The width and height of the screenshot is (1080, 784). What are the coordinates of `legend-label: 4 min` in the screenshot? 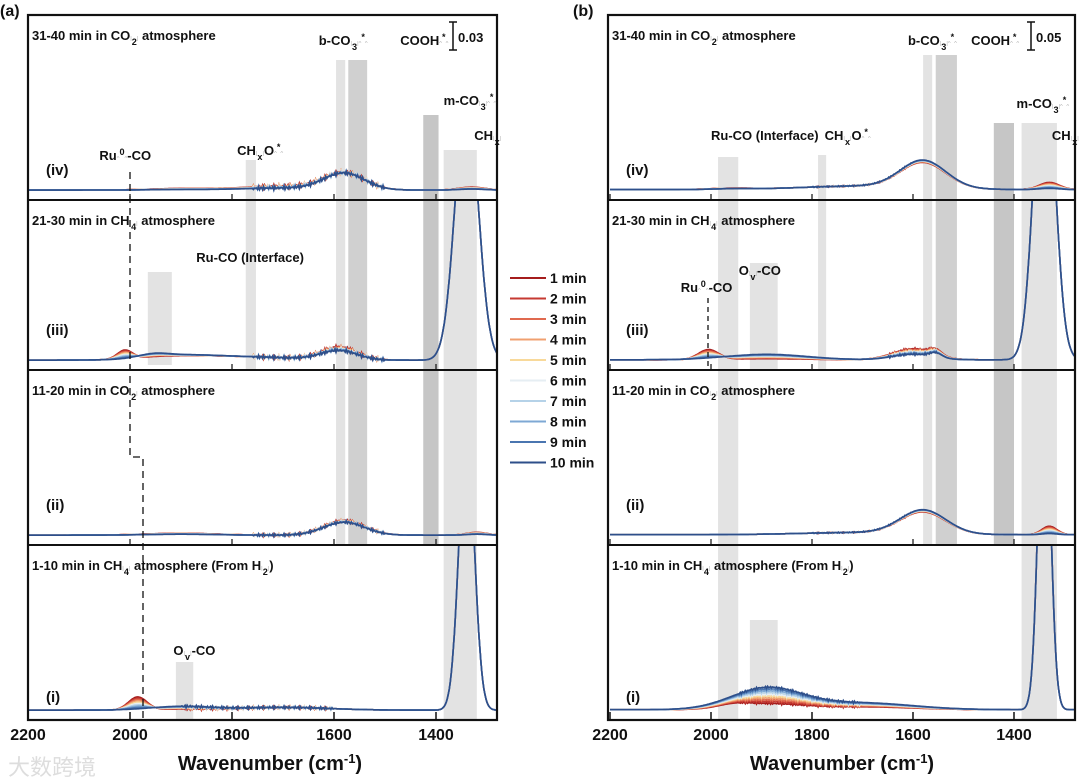 It's located at (568, 340).